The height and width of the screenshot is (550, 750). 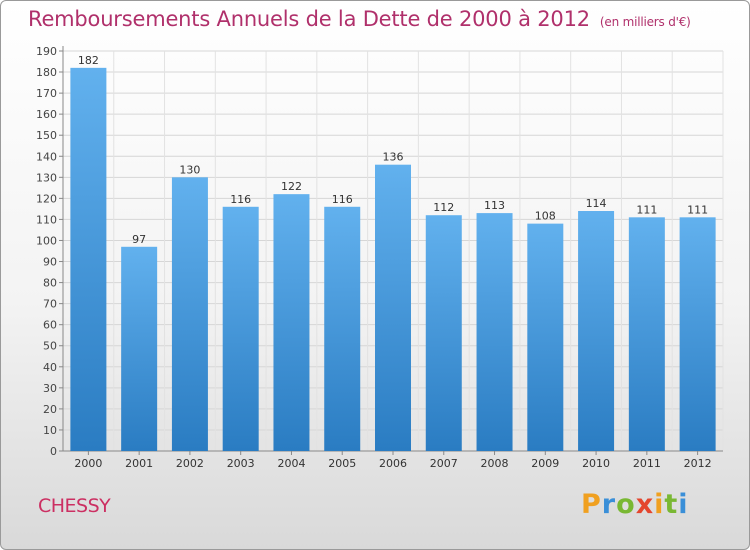 What do you see at coordinates (74, 506) in the screenshot?
I see `city-name: CHESSY` at bounding box center [74, 506].